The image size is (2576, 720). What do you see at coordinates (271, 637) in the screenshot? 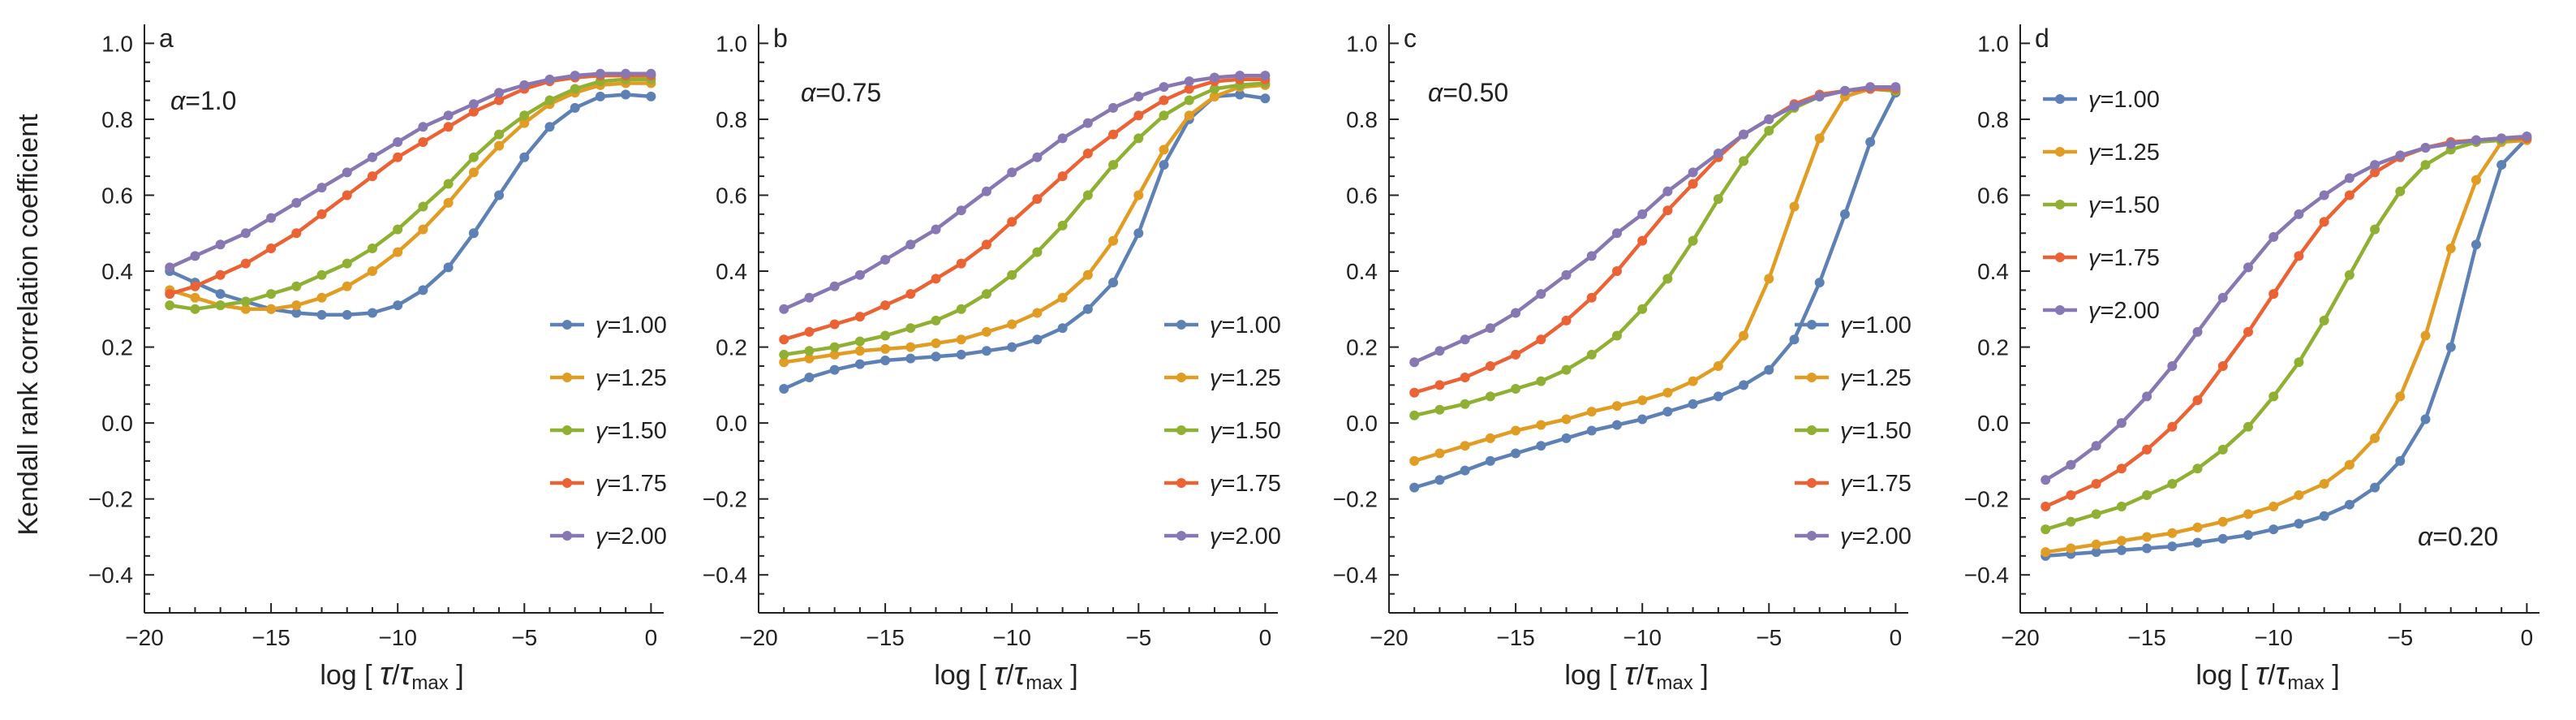
I see `x-tick-label: −15` at bounding box center [271, 637].